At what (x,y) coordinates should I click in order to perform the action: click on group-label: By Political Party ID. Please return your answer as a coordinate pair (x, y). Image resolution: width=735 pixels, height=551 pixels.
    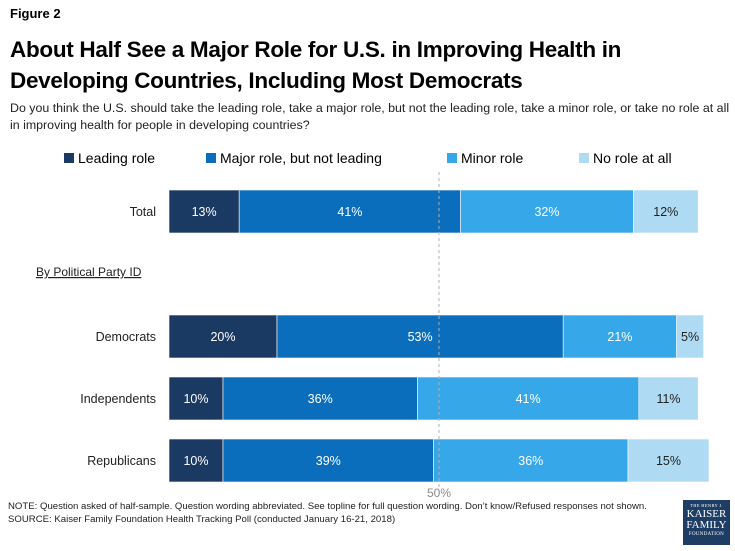
    Looking at the image, I should click on (89, 272).